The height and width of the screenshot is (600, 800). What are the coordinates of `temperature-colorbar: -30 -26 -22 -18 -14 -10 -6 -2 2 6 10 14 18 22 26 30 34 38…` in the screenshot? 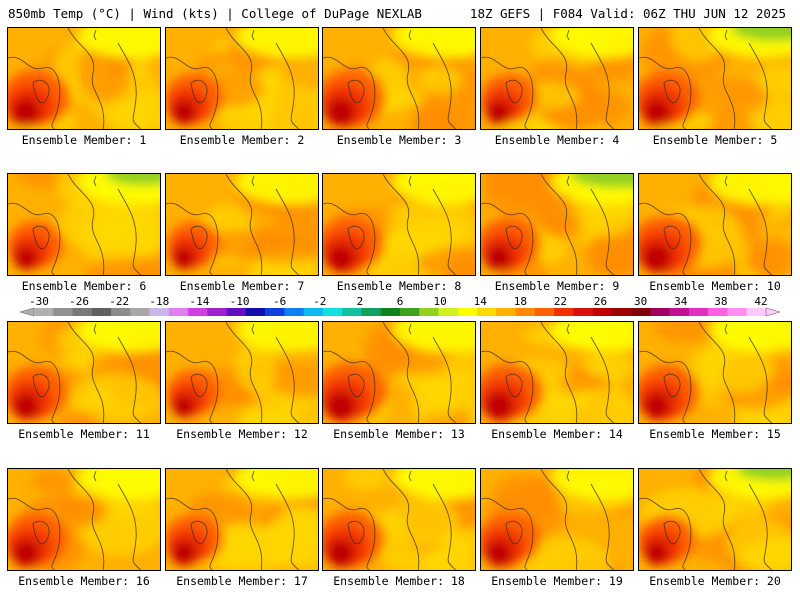 It's located at (400, 306).